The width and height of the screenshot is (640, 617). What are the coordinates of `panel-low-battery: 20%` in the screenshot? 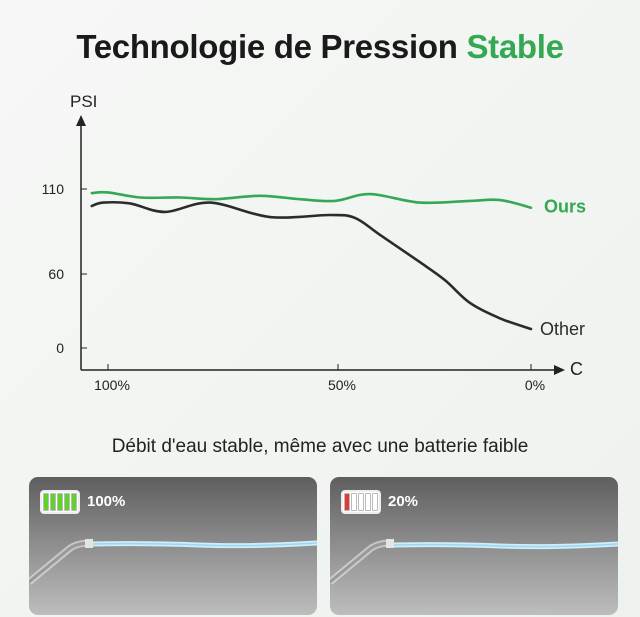 It's located at (474, 546).